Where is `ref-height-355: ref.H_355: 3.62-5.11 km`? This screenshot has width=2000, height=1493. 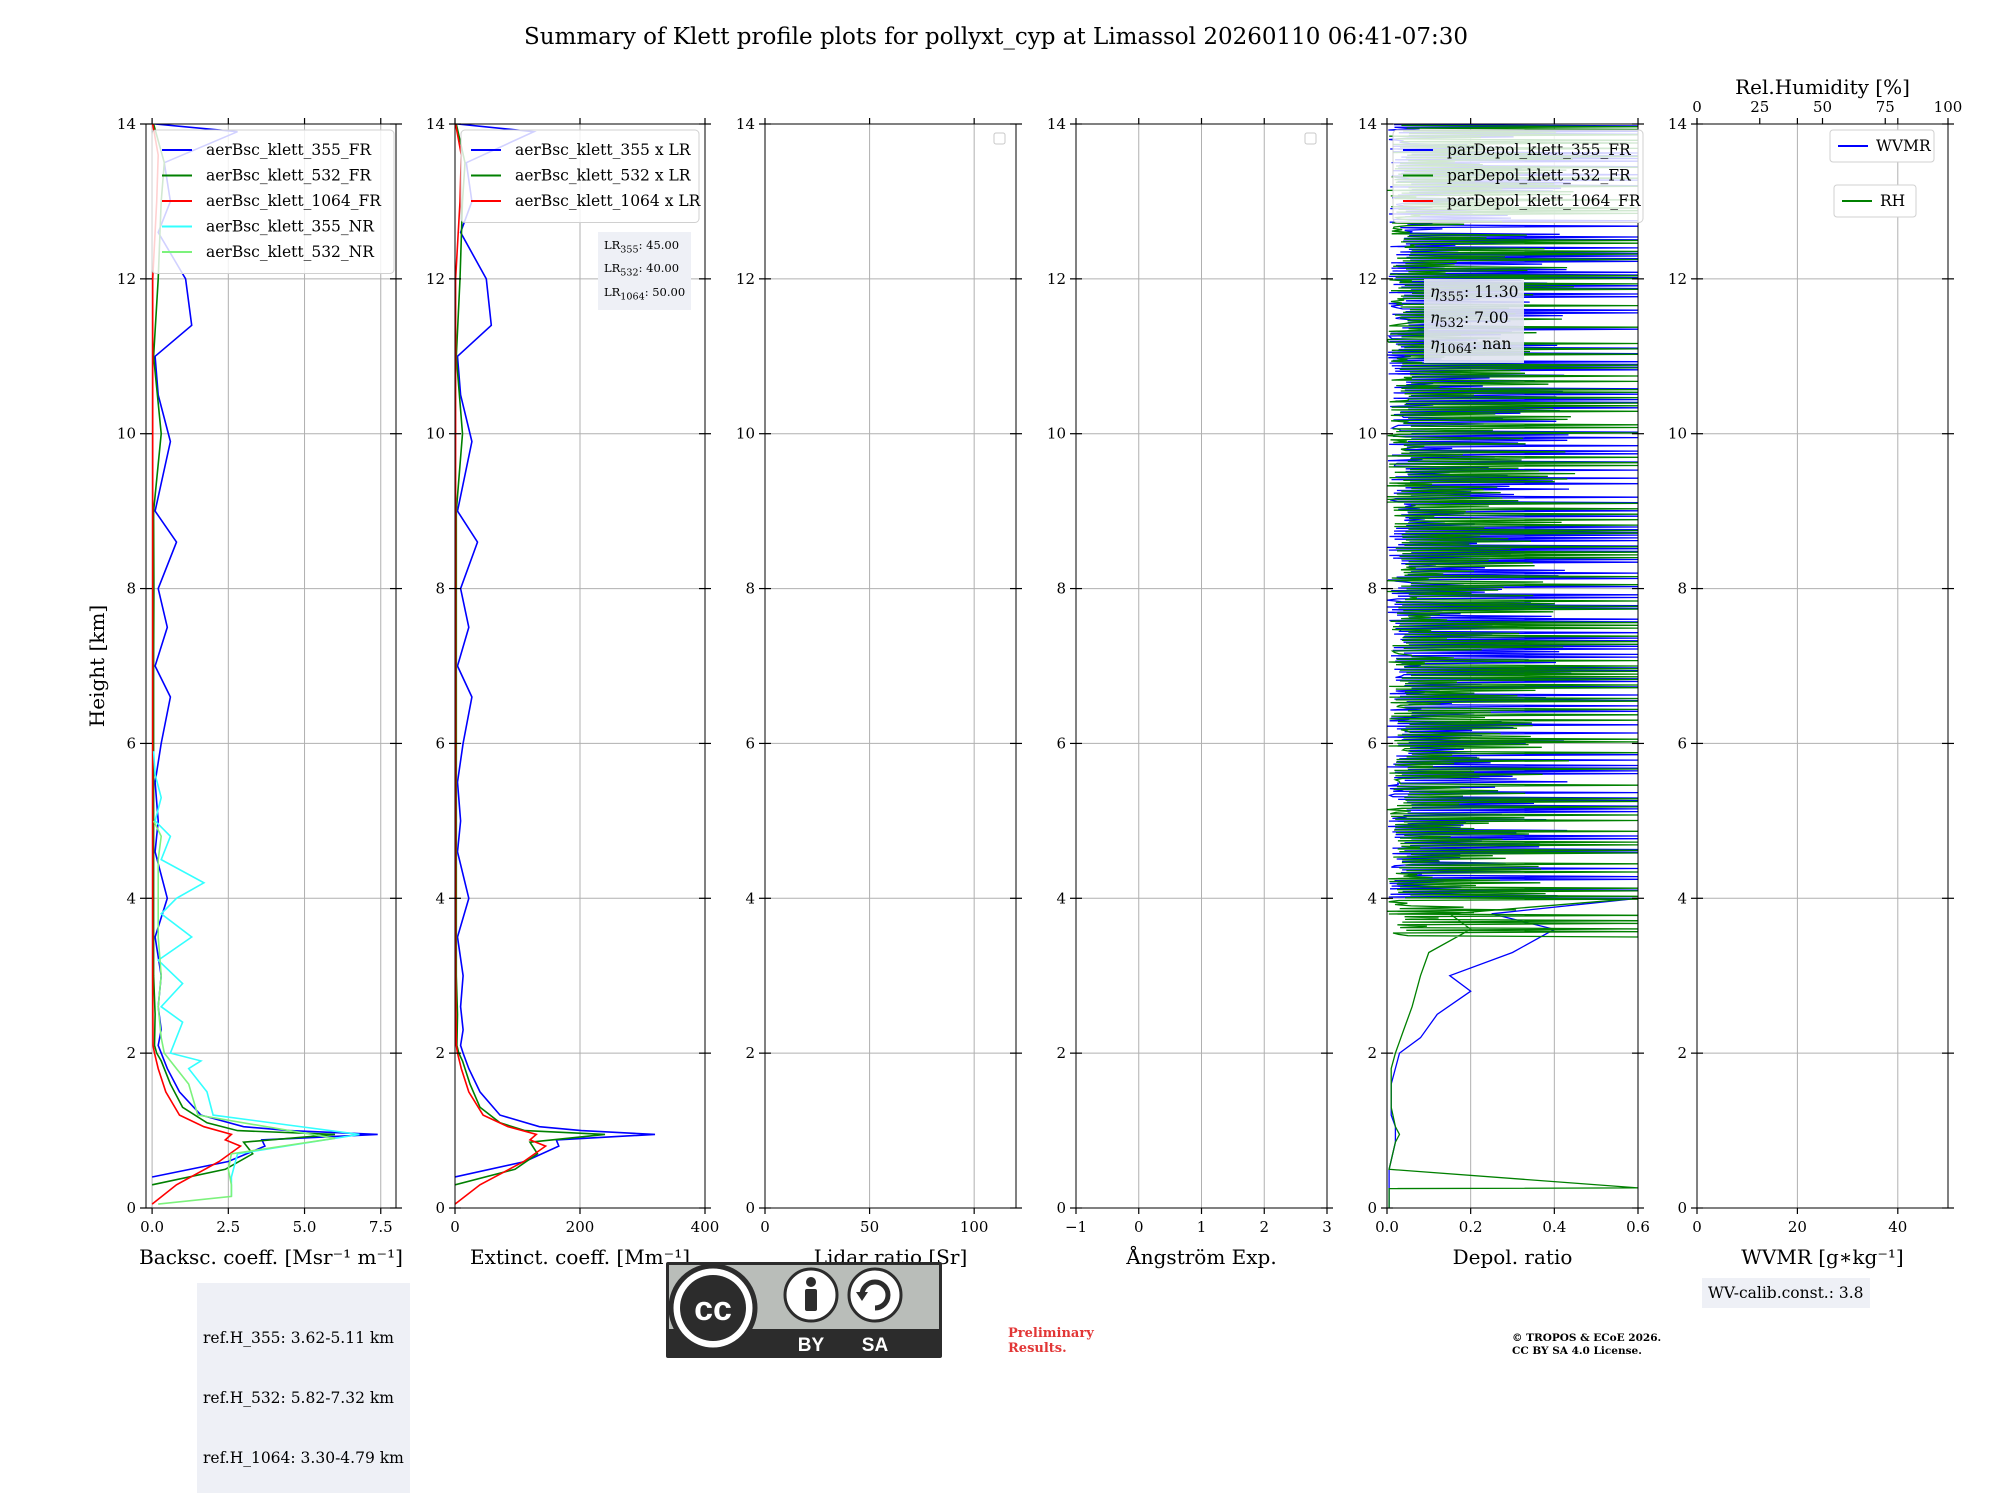
ref-height-355: ref.H_355: 3.62-5.11 km is located at coordinates (298, 1338).